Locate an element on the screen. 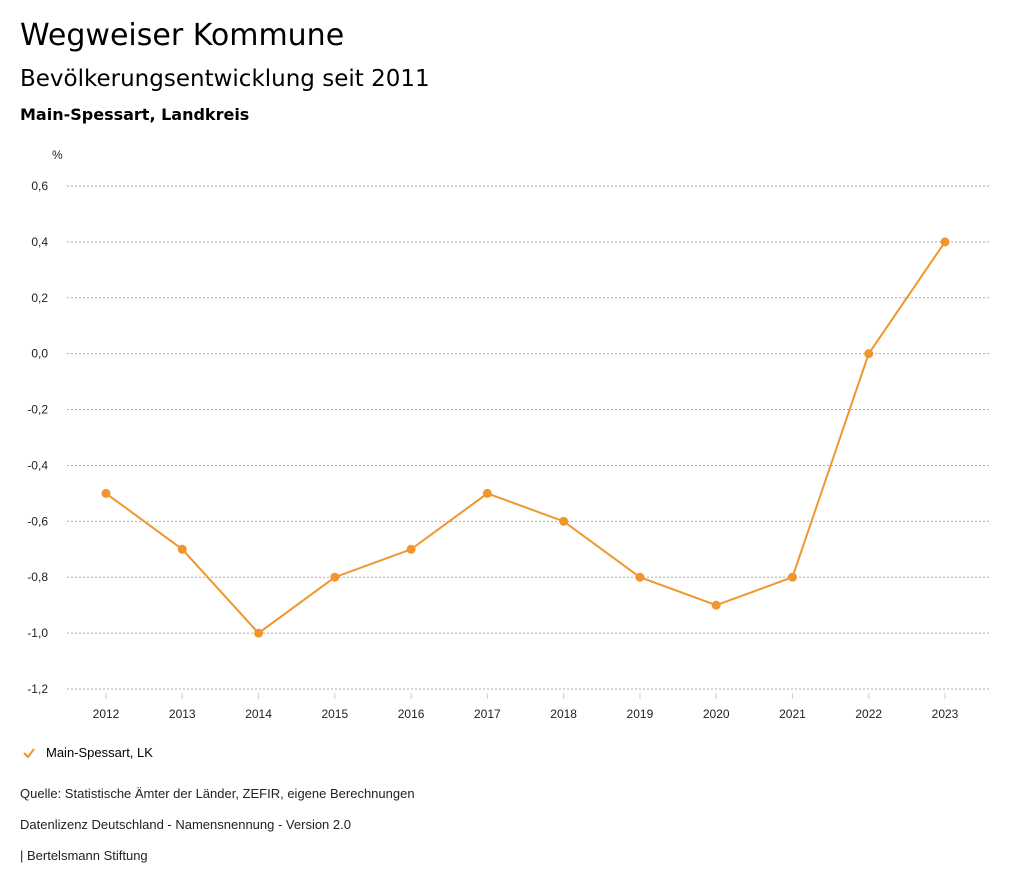 The height and width of the screenshot is (888, 1024). check-icon is located at coordinates (29, 753).